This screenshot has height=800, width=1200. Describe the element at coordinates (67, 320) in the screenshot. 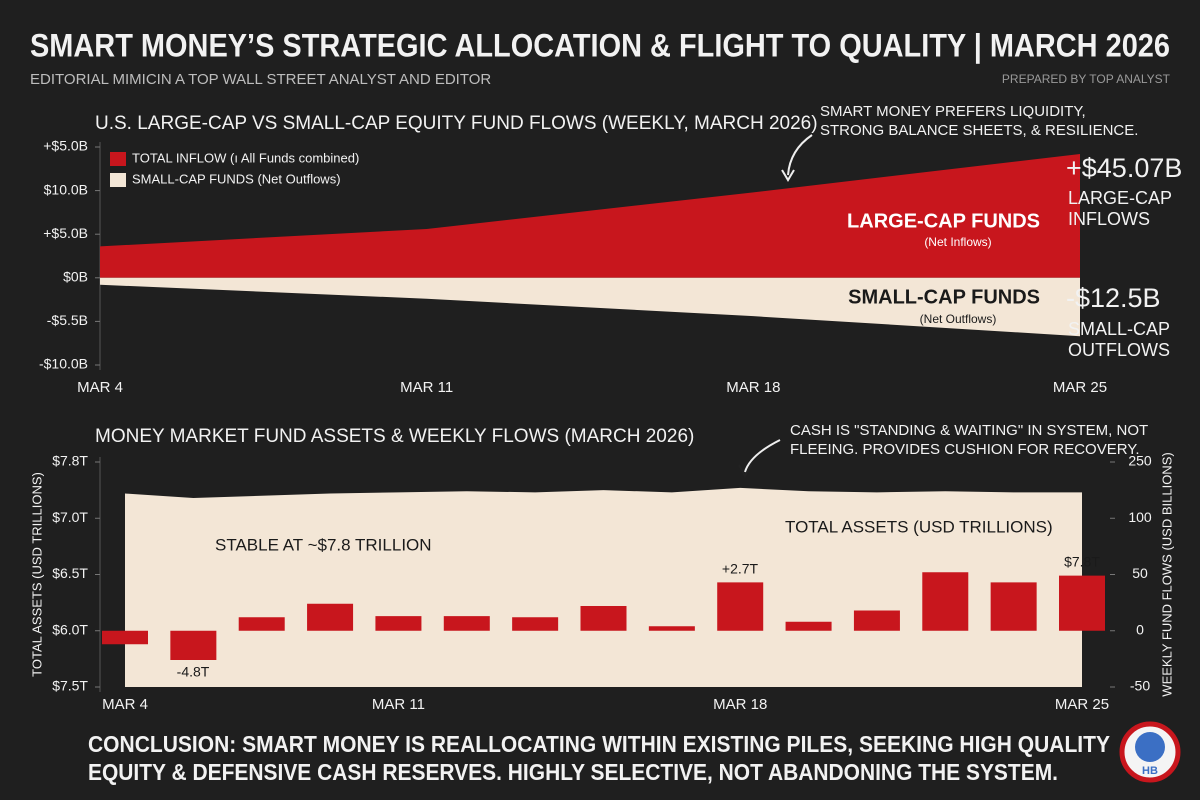

I see `y-tick-label: -$5.5B` at that location.